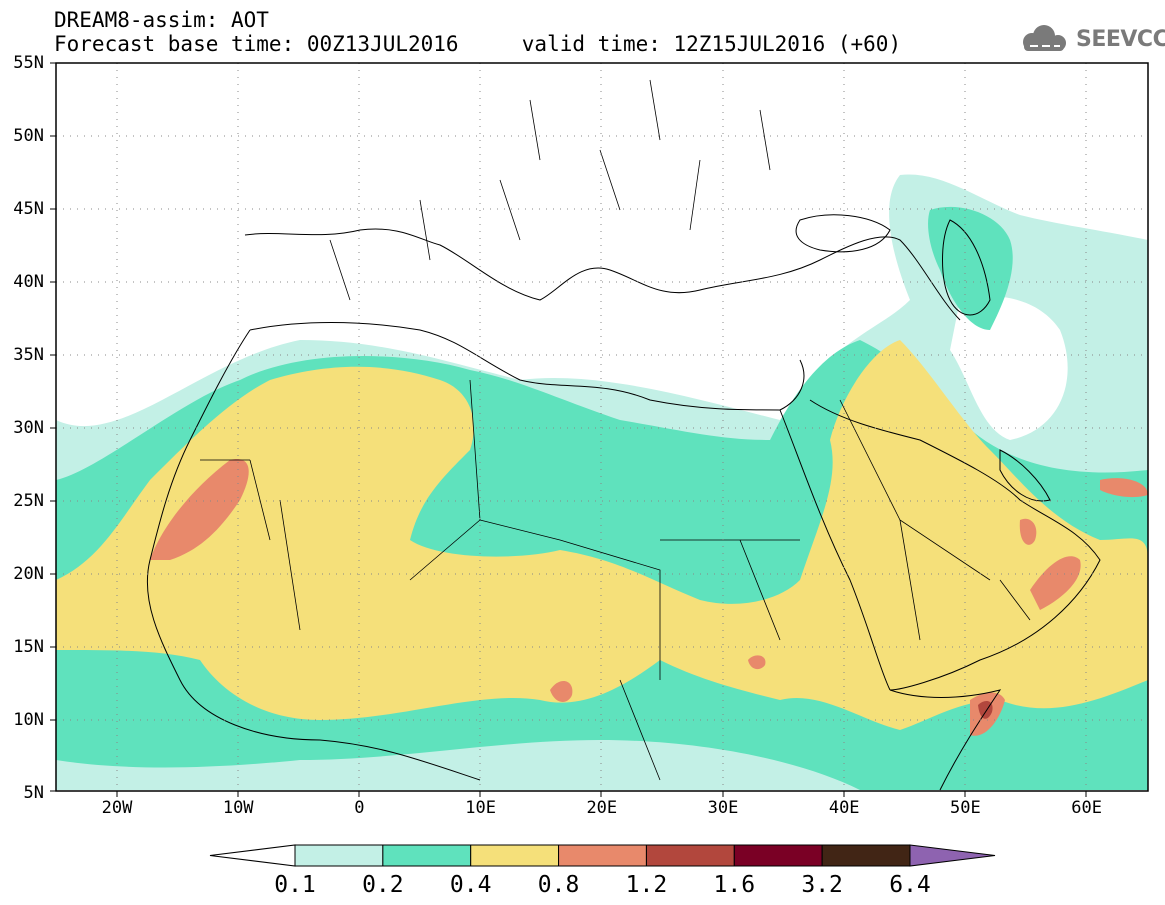 Image resolution: width=1165 pixels, height=905 pixels. What do you see at coordinates (480, 808) in the screenshot?
I see `lon-label: 10E` at bounding box center [480, 808].